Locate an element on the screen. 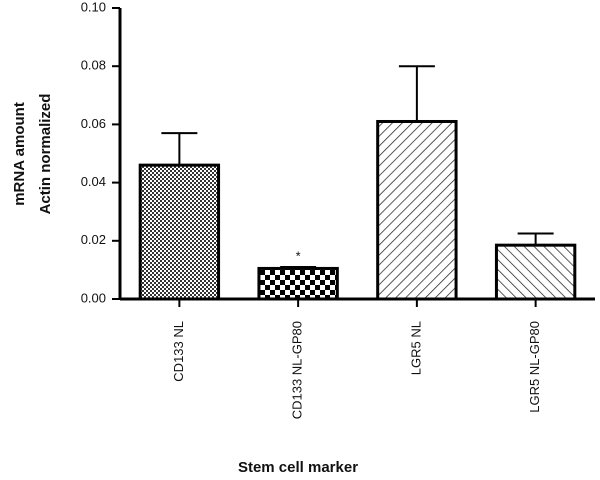 This screenshot has width=600, height=480. x-tick-label: CD133 NL is located at coordinates (178, 351).